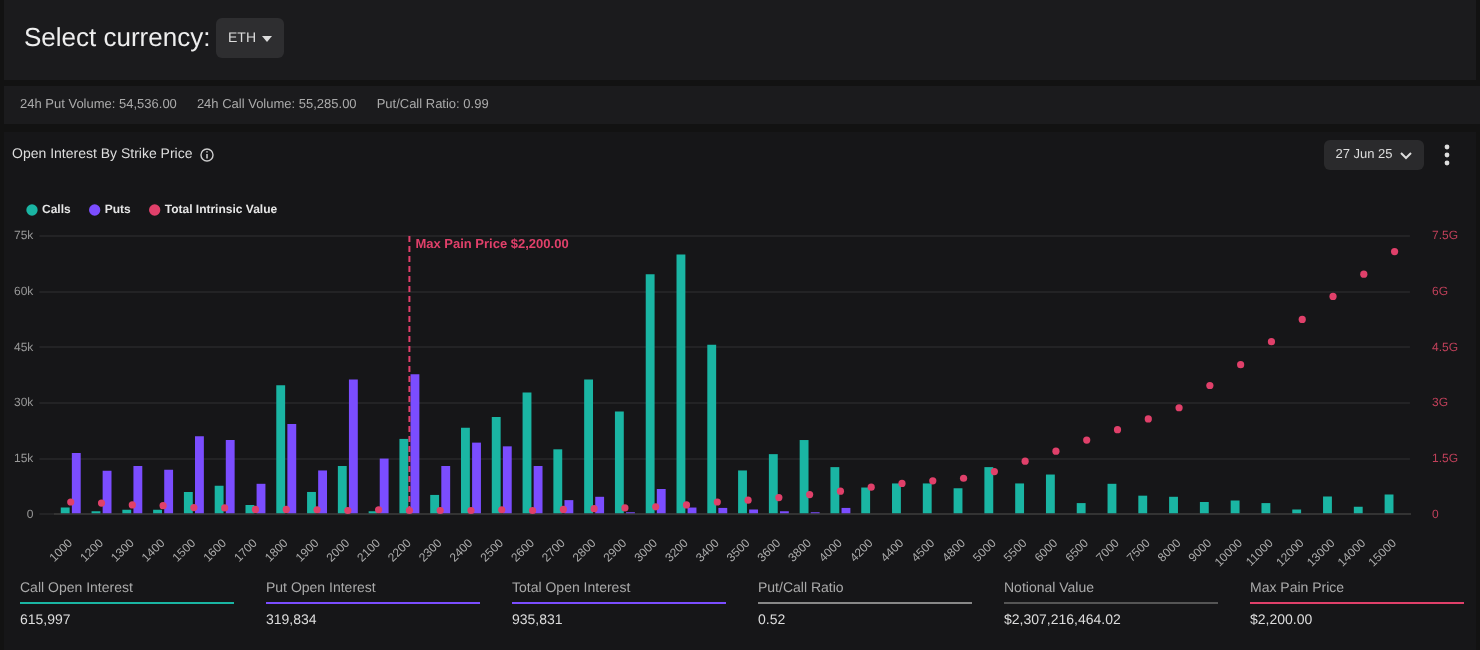 This screenshot has height=650, width=1480. Describe the element at coordinates (117, 37) in the screenshot. I see `text: Select currency:` at that location.